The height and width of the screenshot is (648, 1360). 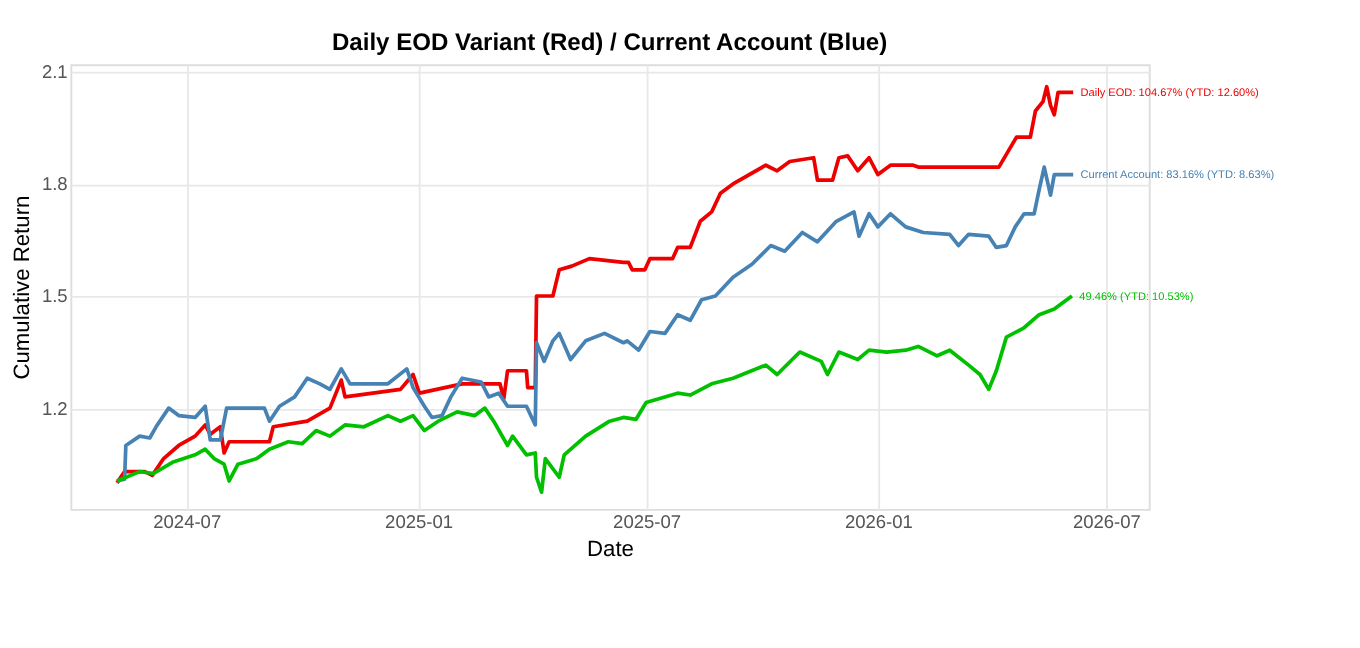 What do you see at coordinates (647, 522) in the screenshot?
I see `x-tick-label: 2025-07` at bounding box center [647, 522].